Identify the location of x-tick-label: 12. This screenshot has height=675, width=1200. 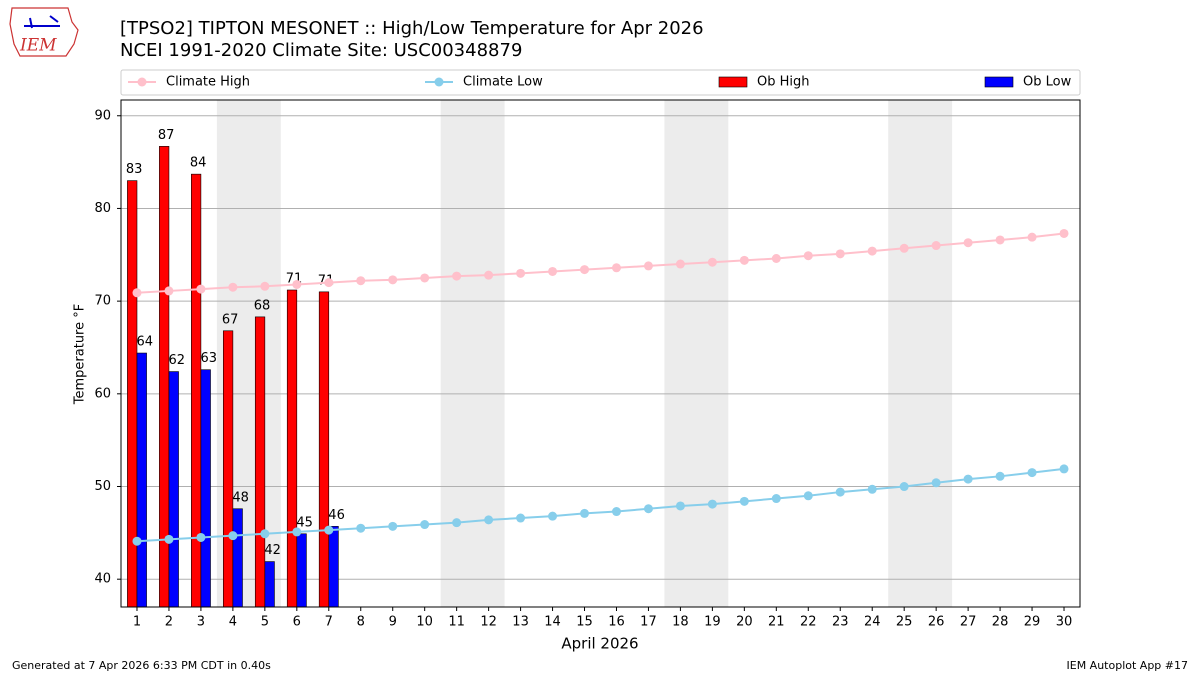
(488, 622).